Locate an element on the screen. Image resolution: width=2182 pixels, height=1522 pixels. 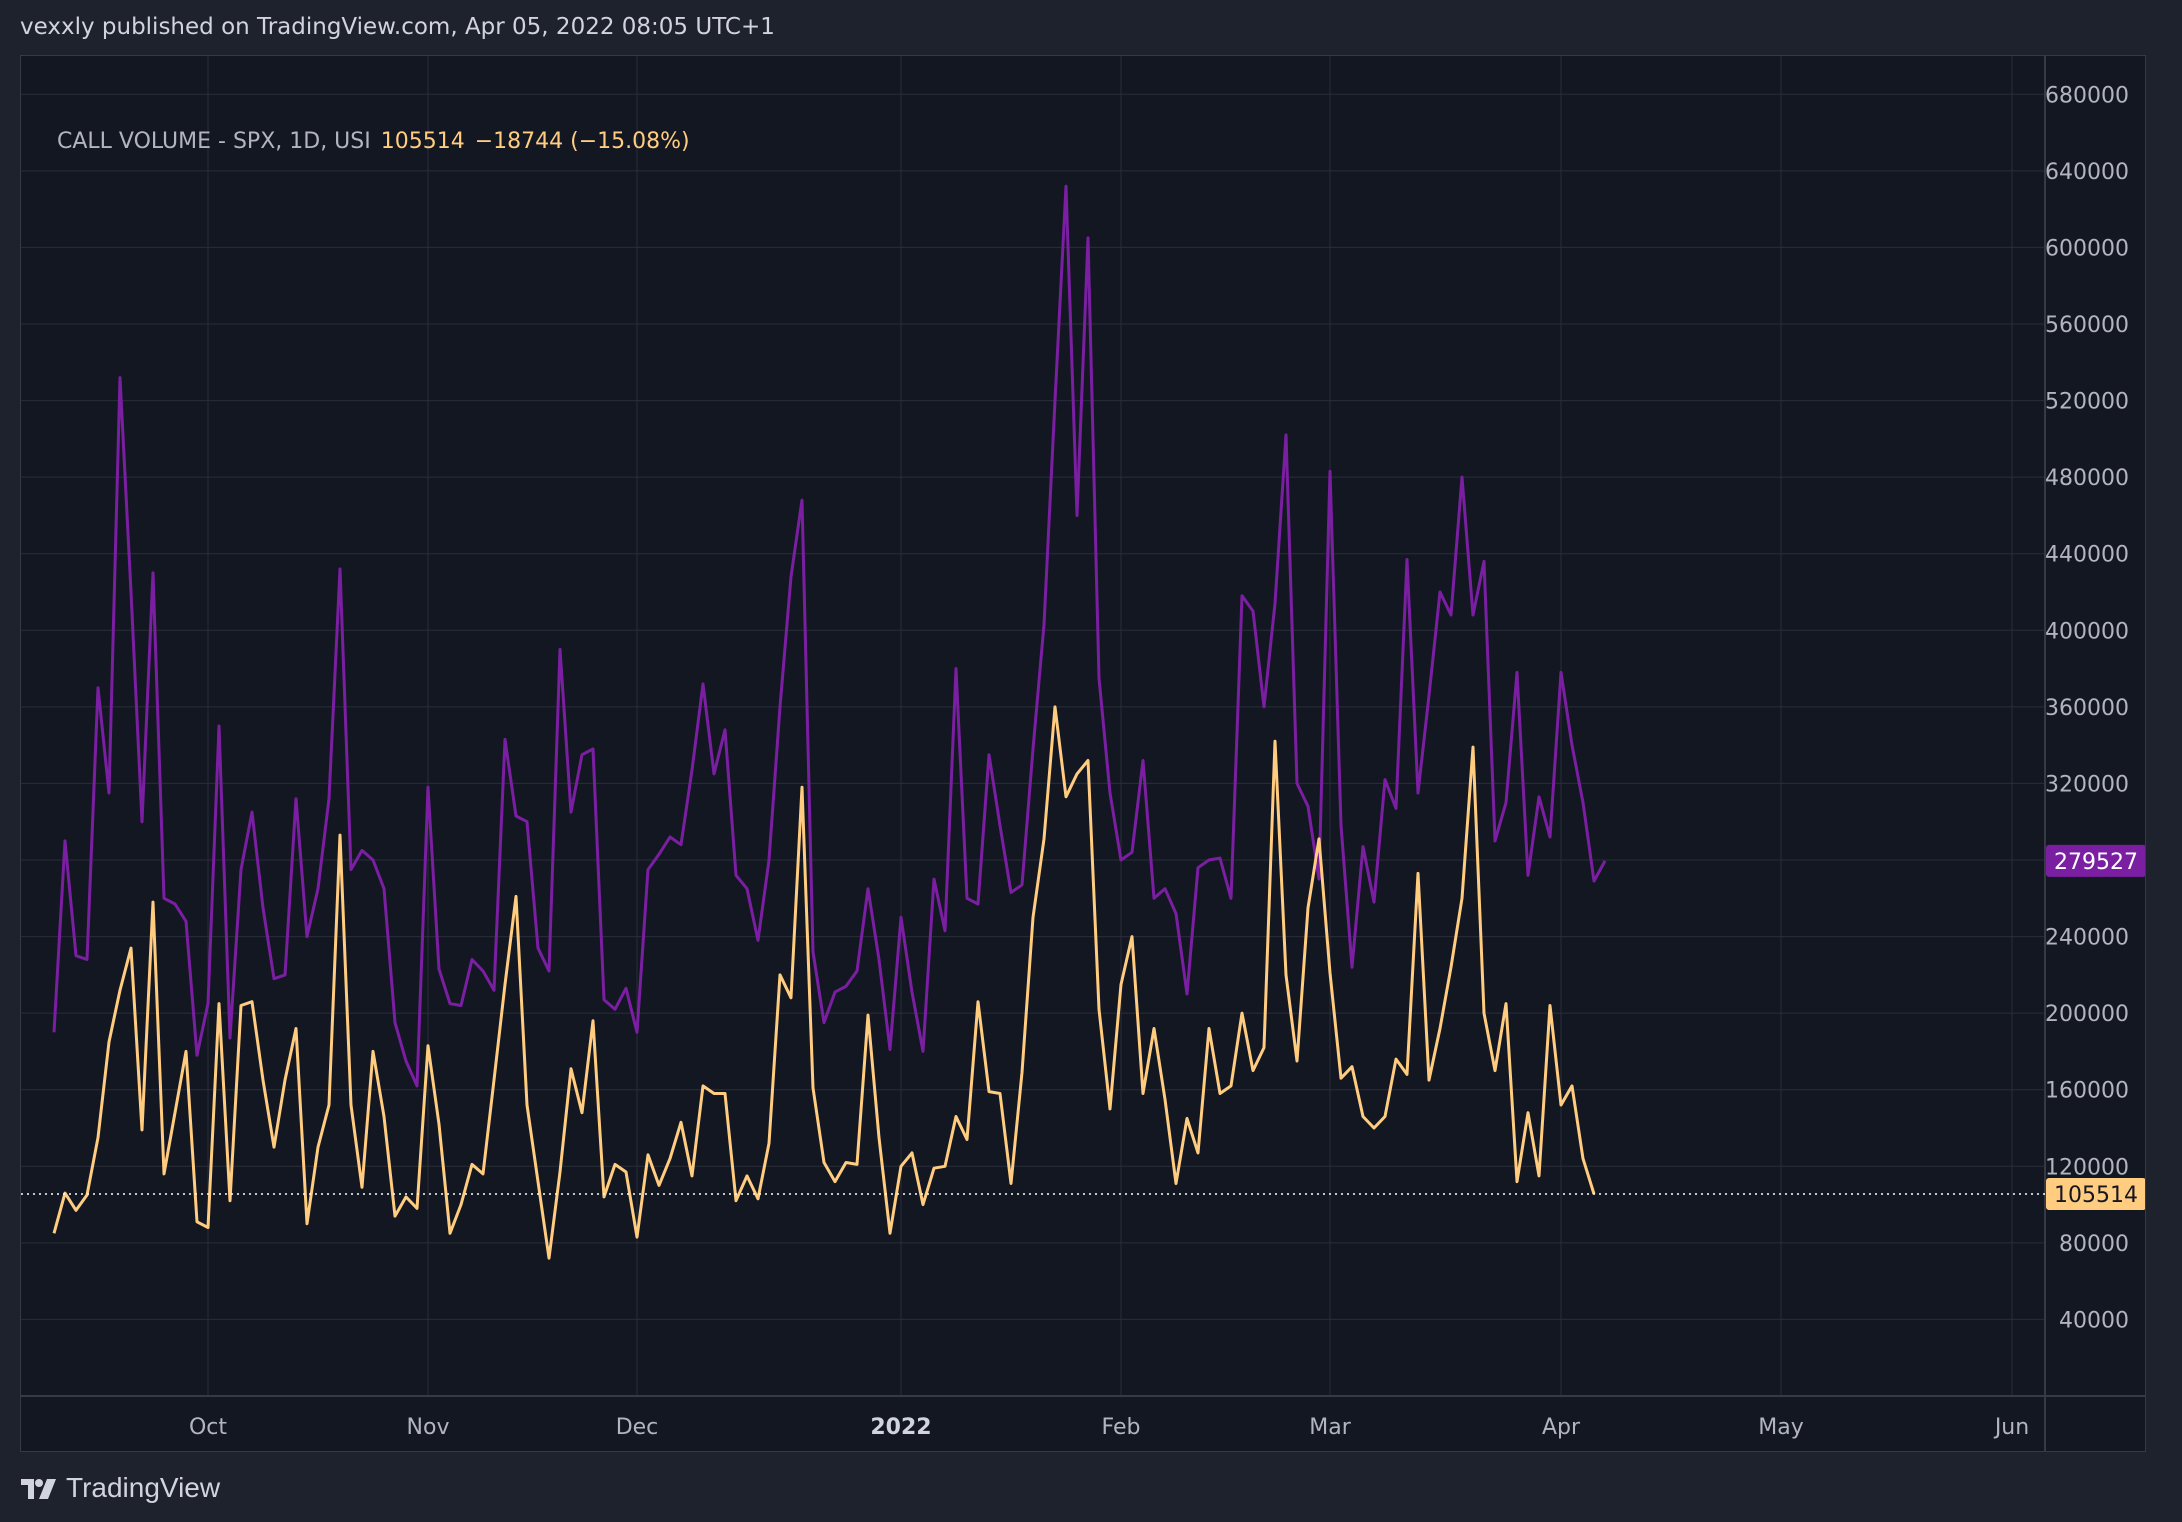
purple-last-value-tag is located at coordinates (2095, 860).